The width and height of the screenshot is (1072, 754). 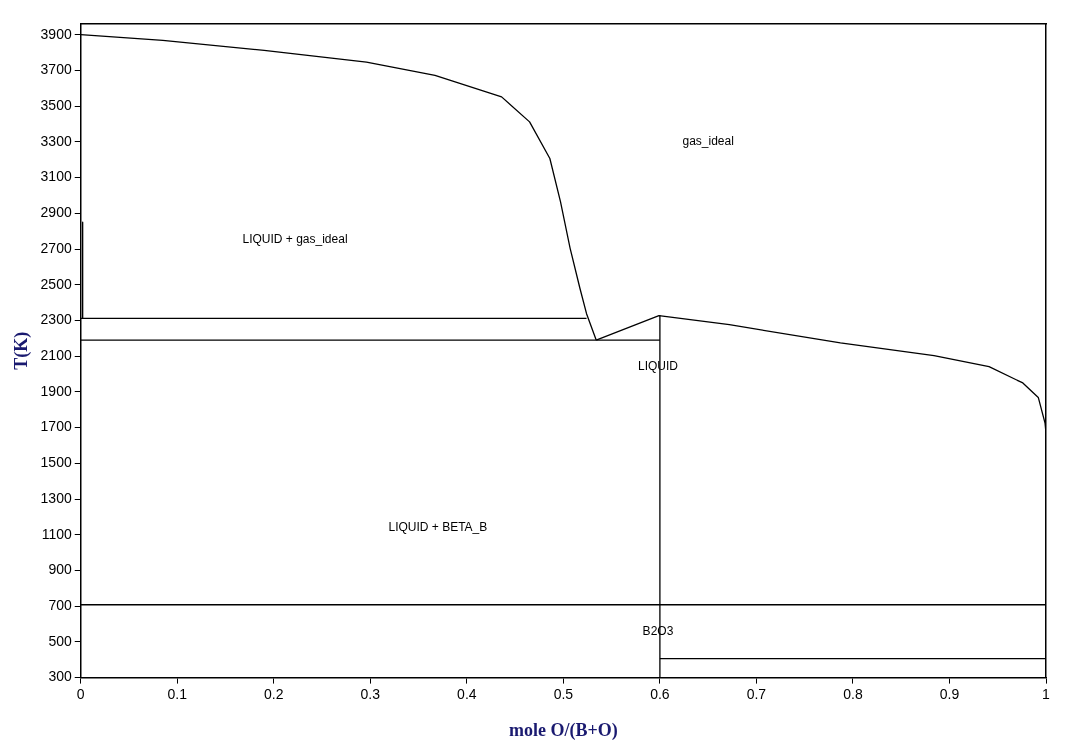 What do you see at coordinates (563, 693) in the screenshot?
I see `x-tick-label: 0.5` at bounding box center [563, 693].